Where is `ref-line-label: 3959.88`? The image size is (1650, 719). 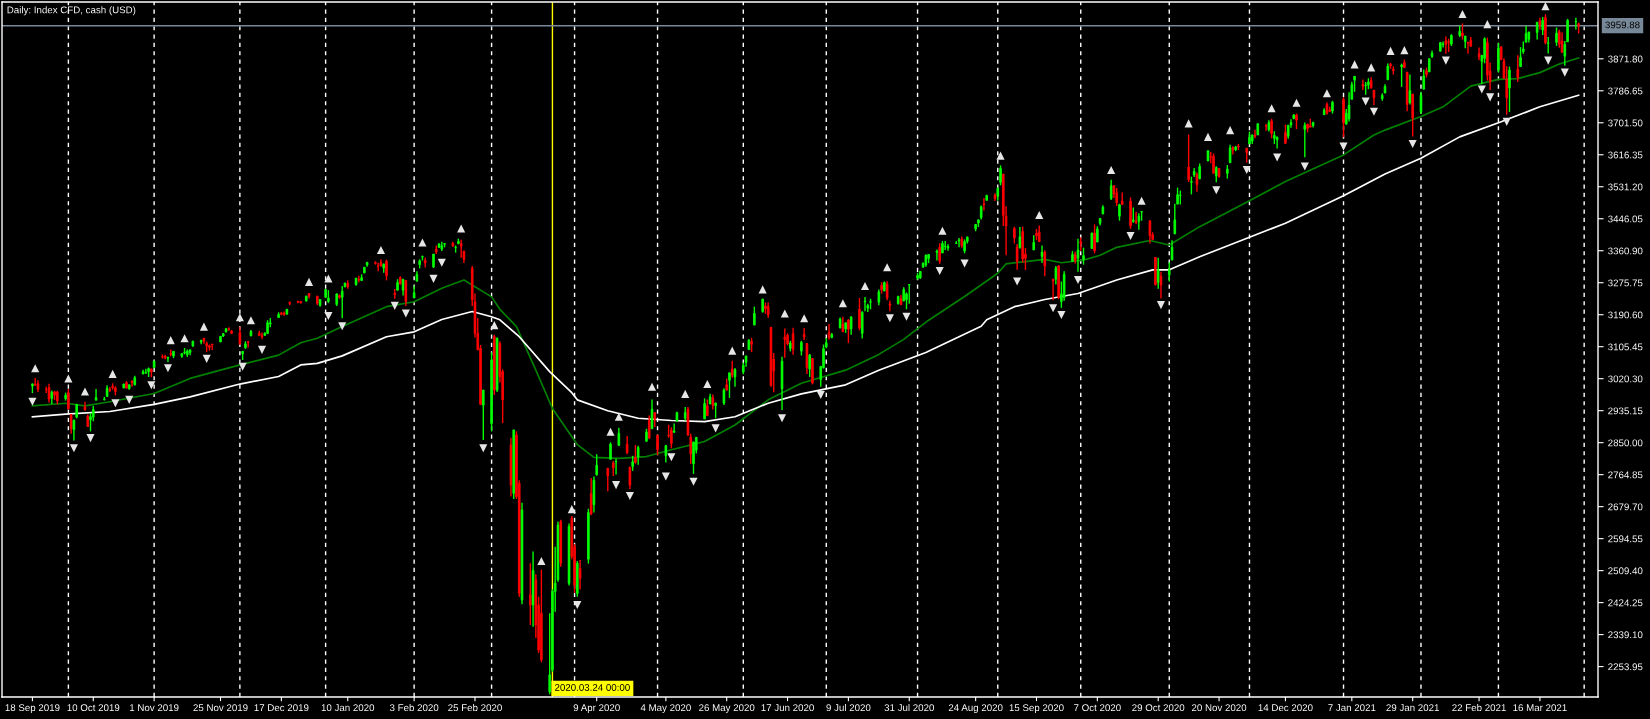
ref-line-label: 3959.88 is located at coordinates (1622, 25).